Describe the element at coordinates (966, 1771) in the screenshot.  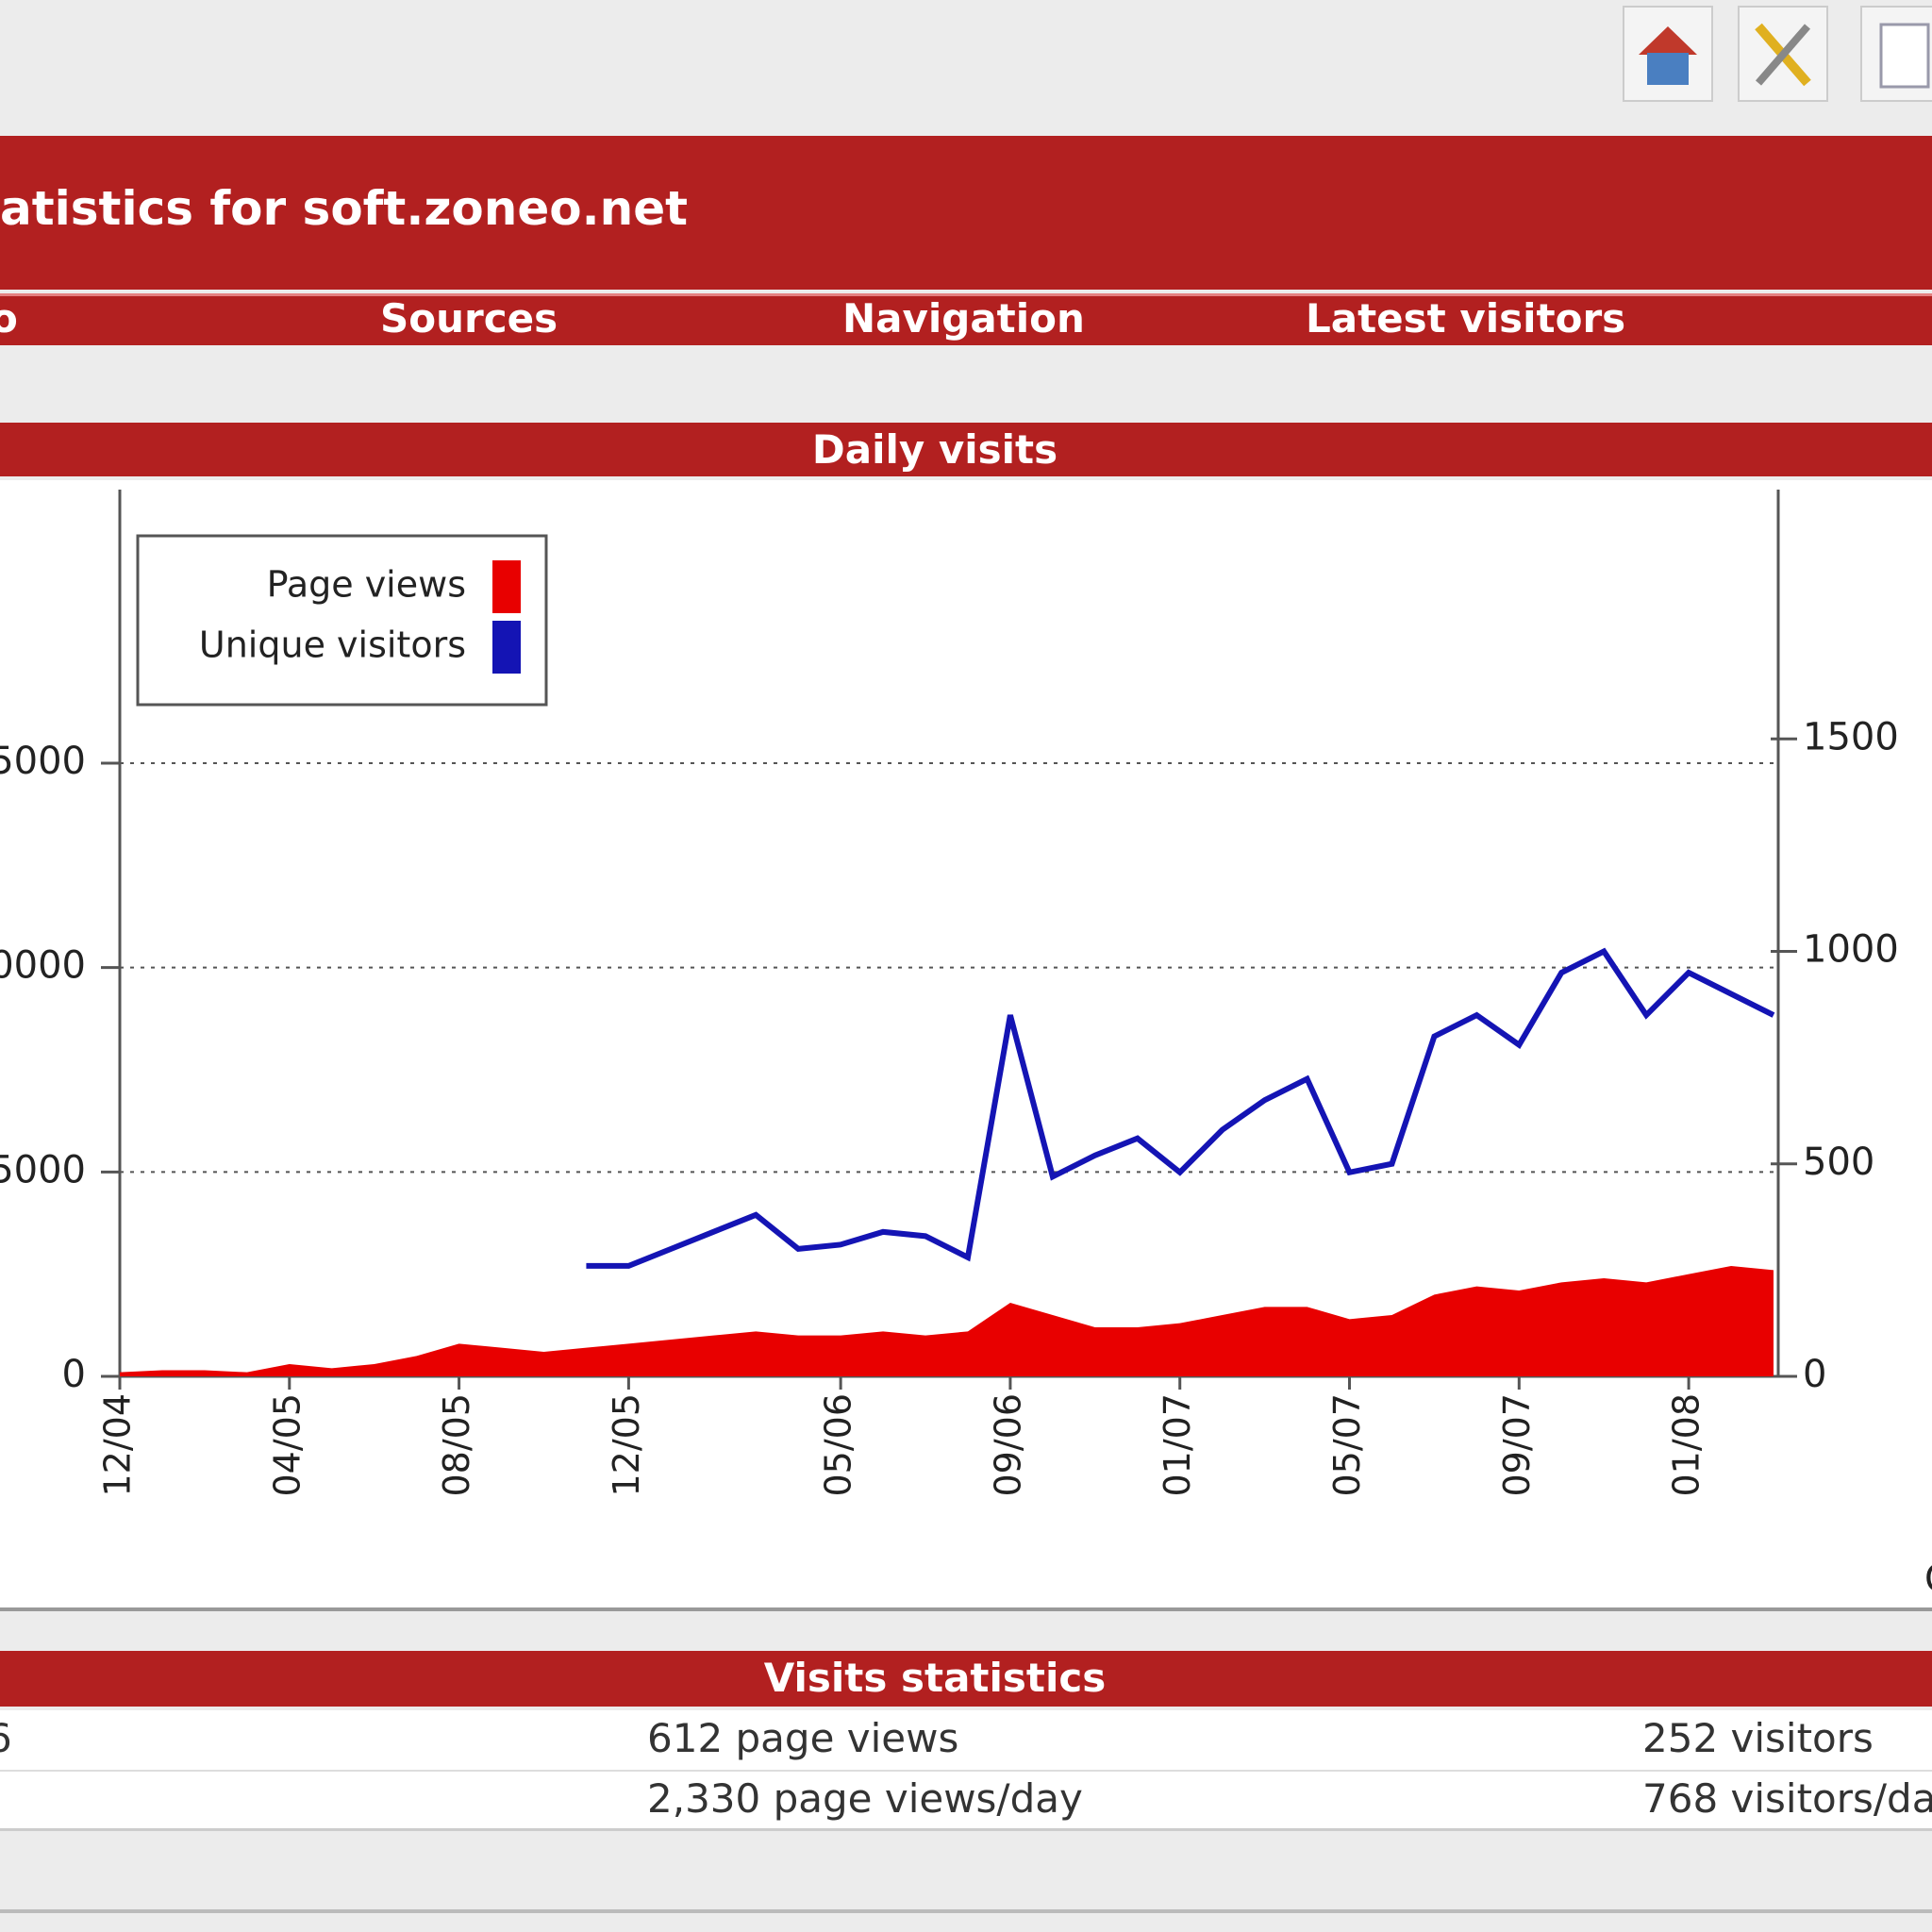
I see `row-divider` at that location.